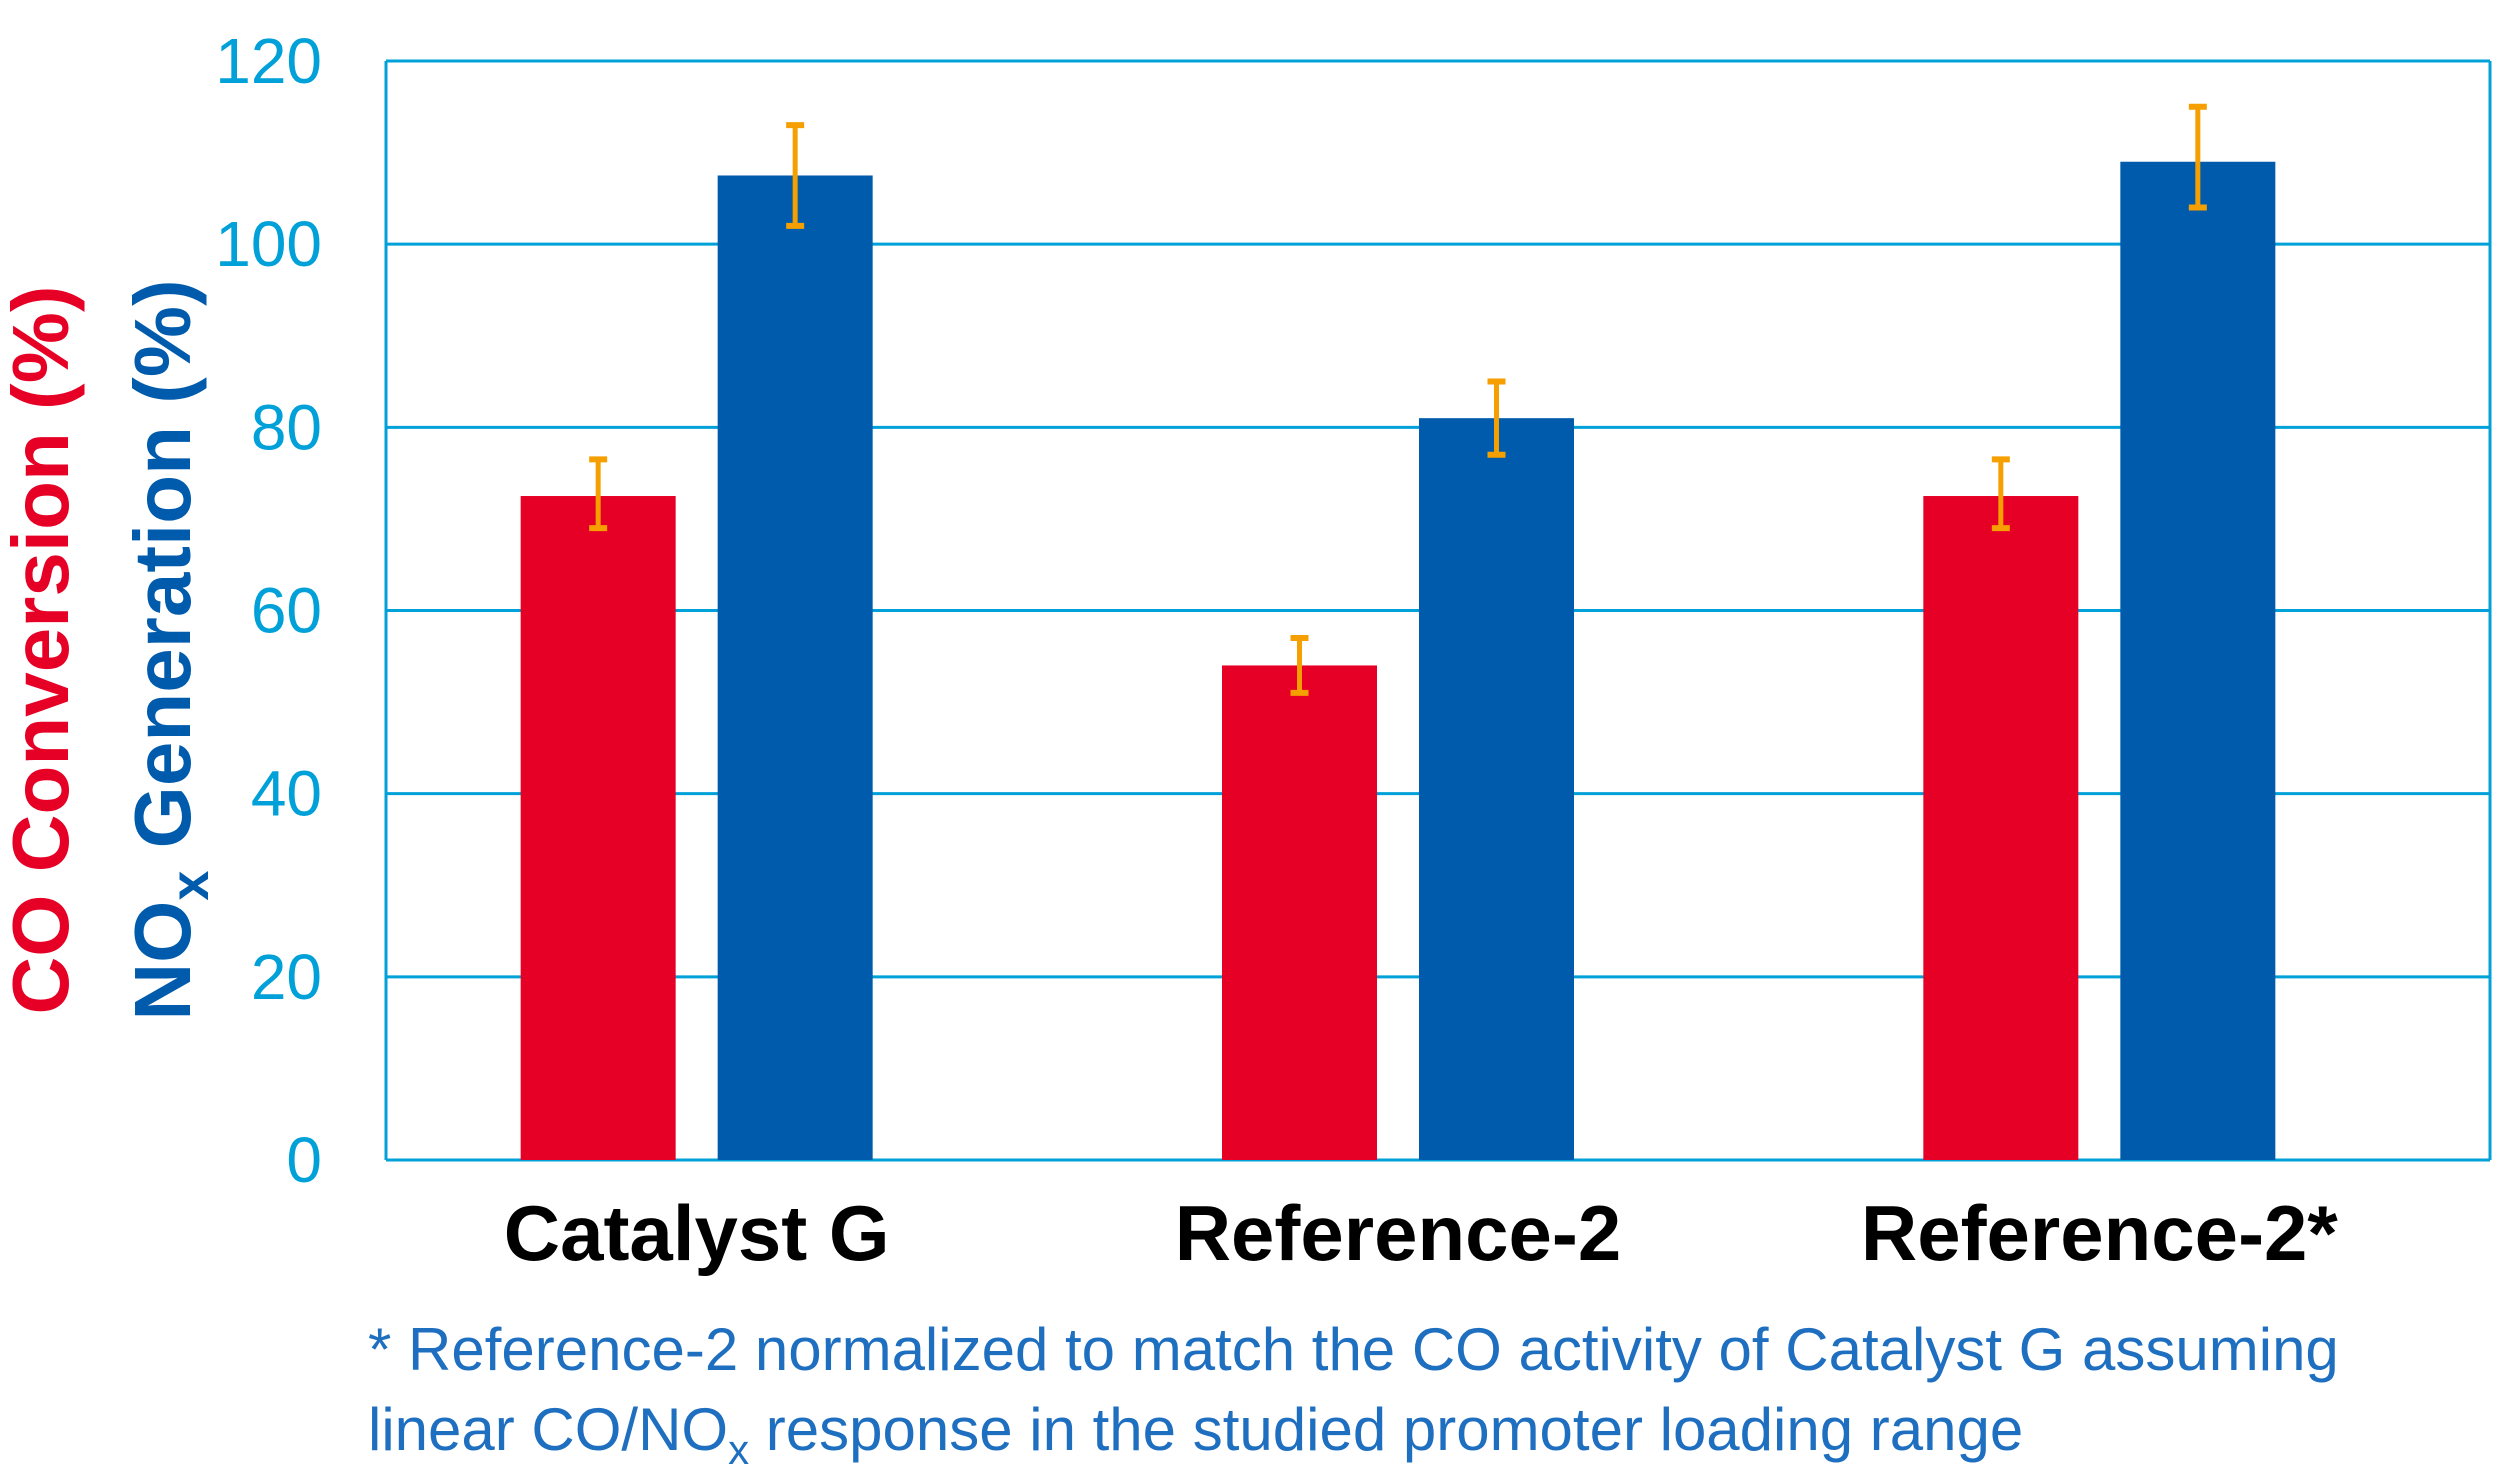 Image resolution: width=2508 pixels, height=1483 pixels. Describe the element at coordinates (268, 244) in the screenshot. I see `y-tick-label-5: 100` at that location.